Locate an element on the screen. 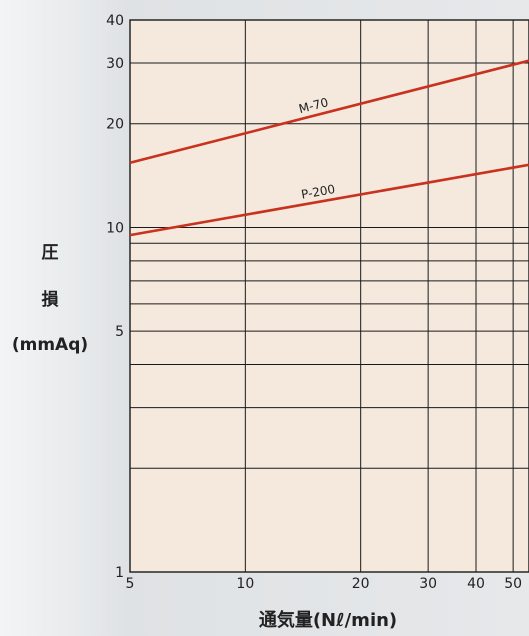 Image resolution: width=529 pixels, height=636 pixels. y-tick-label-30: 30 is located at coordinates (115, 64).